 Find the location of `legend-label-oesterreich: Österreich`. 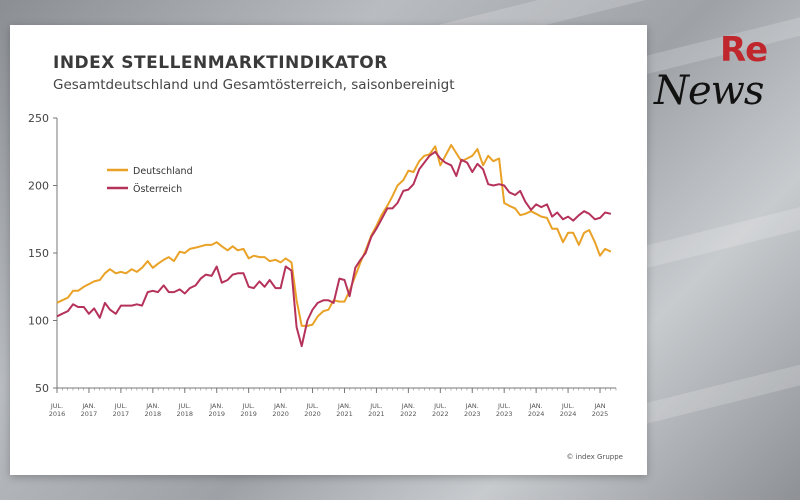

legend-label-oesterreich: Österreich is located at coordinates (157, 189).